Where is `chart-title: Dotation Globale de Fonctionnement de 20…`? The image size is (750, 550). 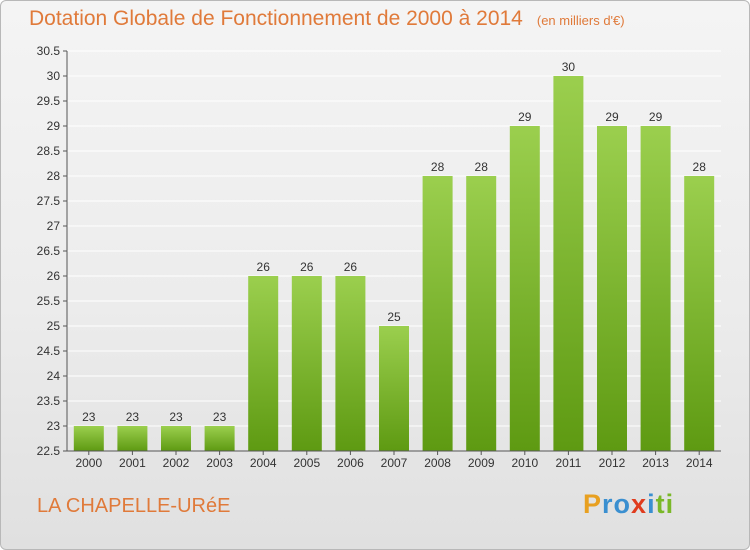 chart-title: Dotation Globale de Fonctionnement de 20… is located at coordinates (276, 18).